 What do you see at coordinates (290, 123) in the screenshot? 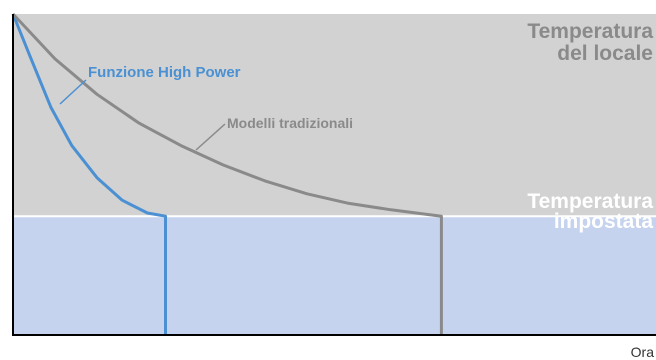
I see `legend-traditional: Modelli tradizionali` at bounding box center [290, 123].